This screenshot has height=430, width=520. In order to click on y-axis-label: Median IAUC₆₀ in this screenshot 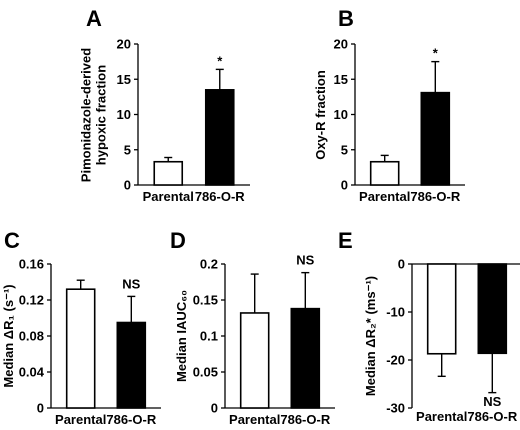, I will do `click(181, 336)`.